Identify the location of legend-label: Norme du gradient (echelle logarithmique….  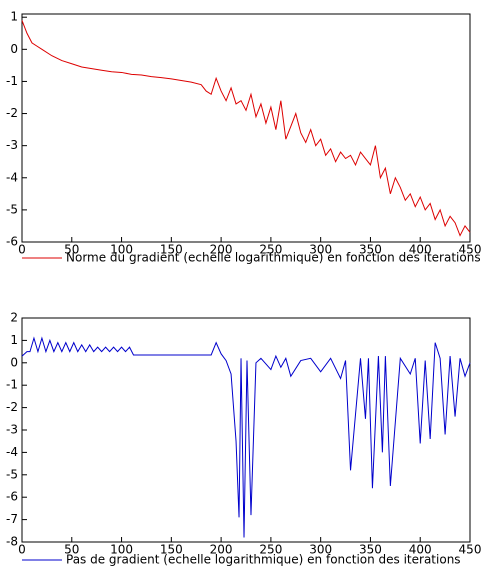
(273, 258).